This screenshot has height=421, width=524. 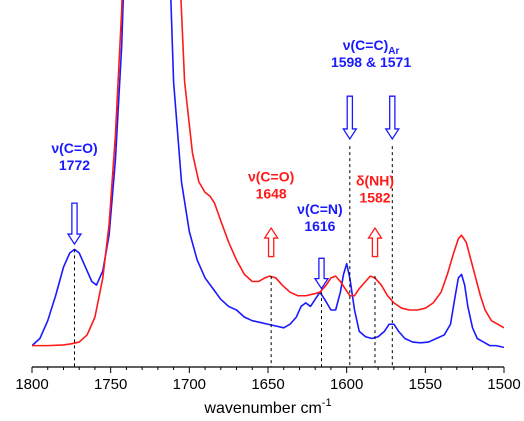 What do you see at coordinates (319, 226) in the screenshot?
I see `nu-cn-value: 1616` at bounding box center [319, 226].